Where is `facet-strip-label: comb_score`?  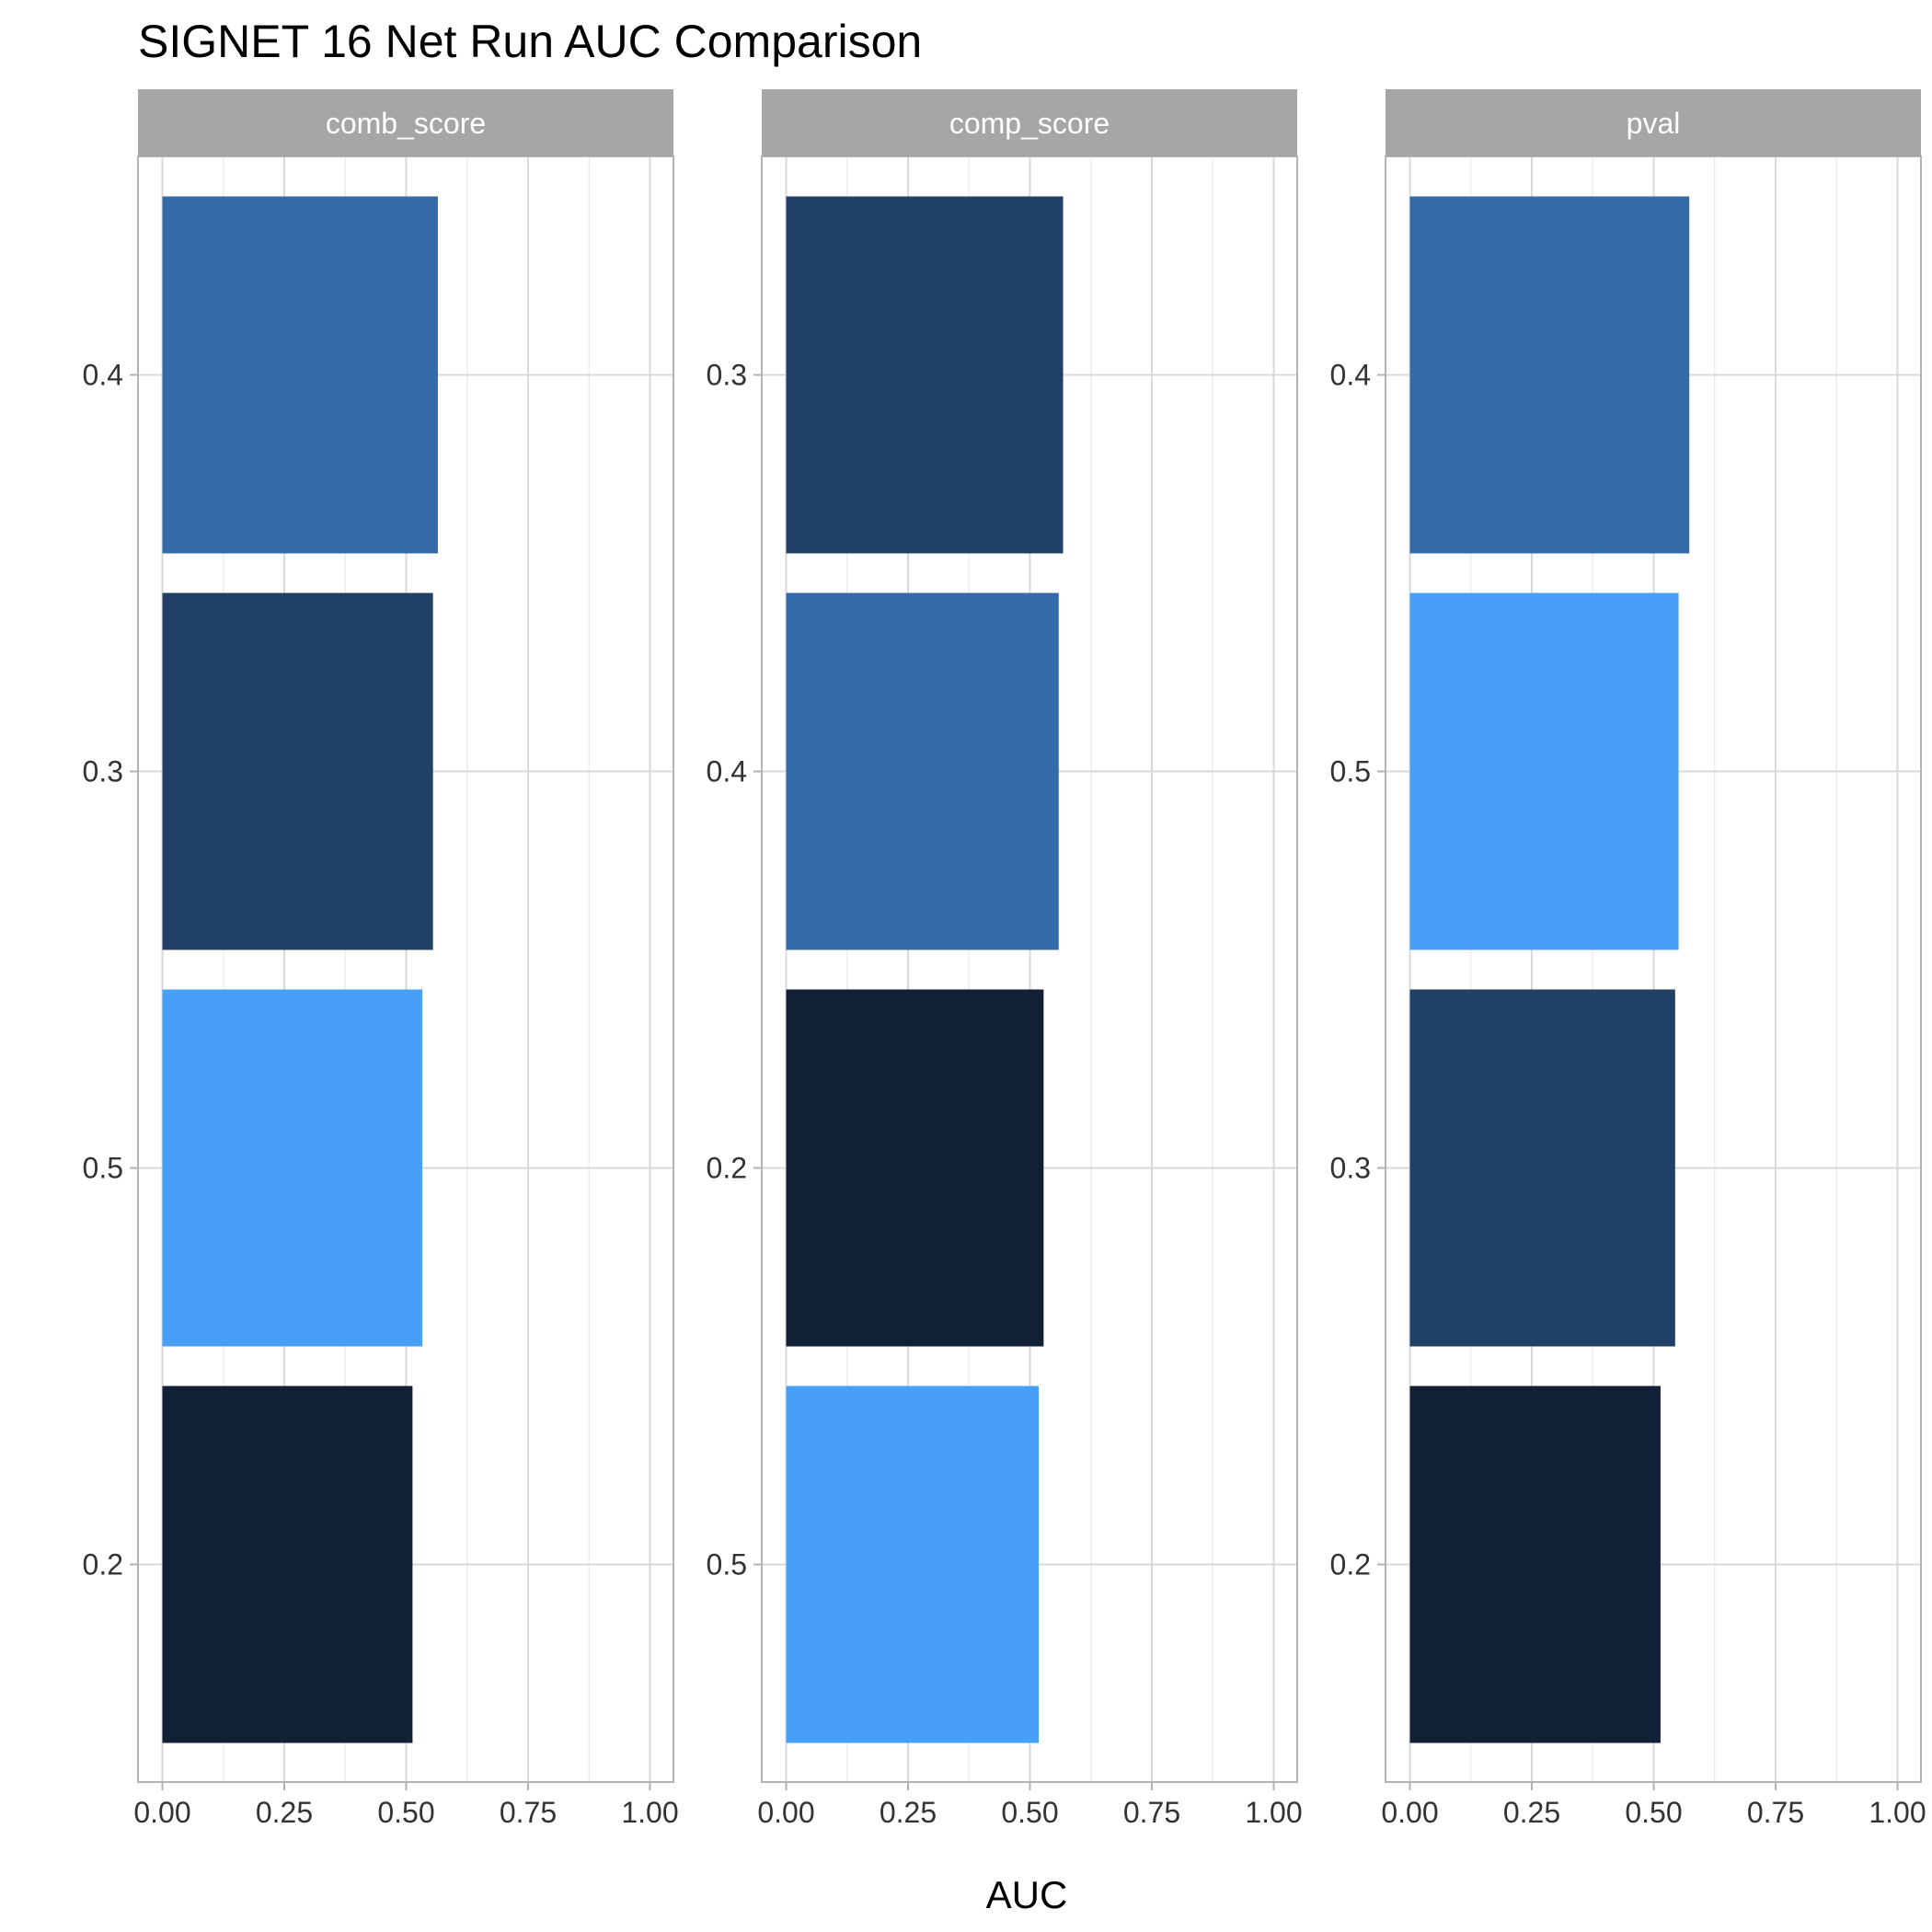
facet-strip-label: comb_score is located at coordinates (406, 123).